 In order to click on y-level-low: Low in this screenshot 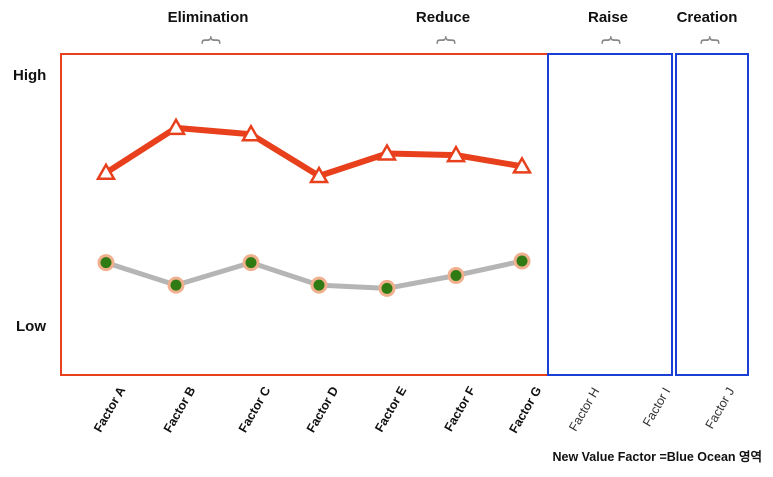, I will do `click(31, 326)`.